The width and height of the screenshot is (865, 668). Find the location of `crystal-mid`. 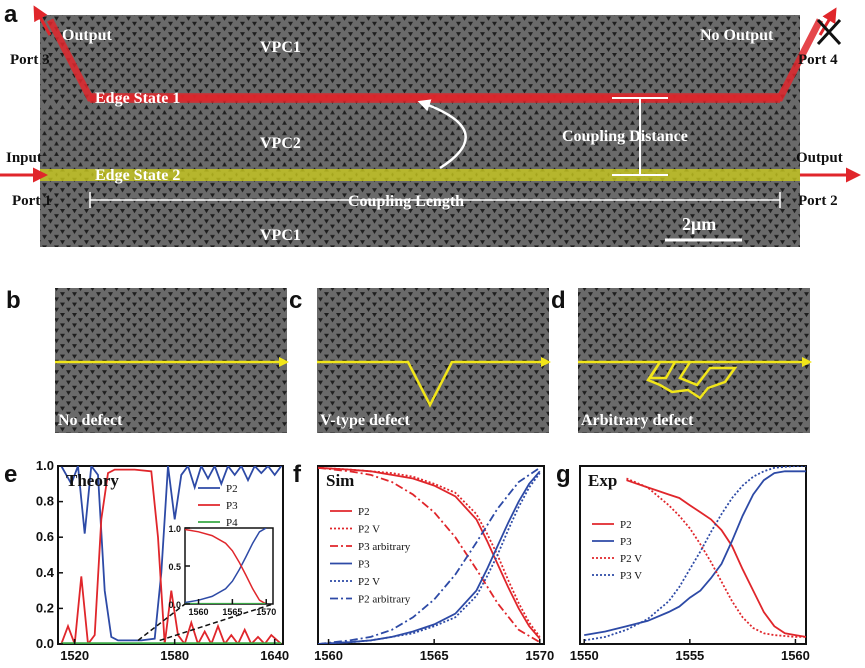

crystal-mid is located at coordinates (420, 140).